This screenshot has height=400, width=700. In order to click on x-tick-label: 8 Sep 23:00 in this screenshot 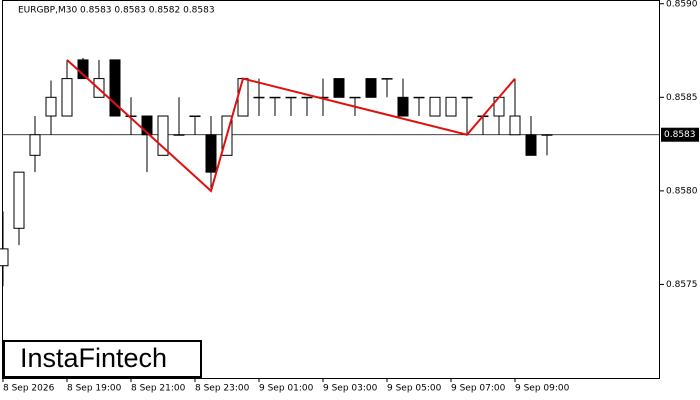, I will do `click(222, 389)`.